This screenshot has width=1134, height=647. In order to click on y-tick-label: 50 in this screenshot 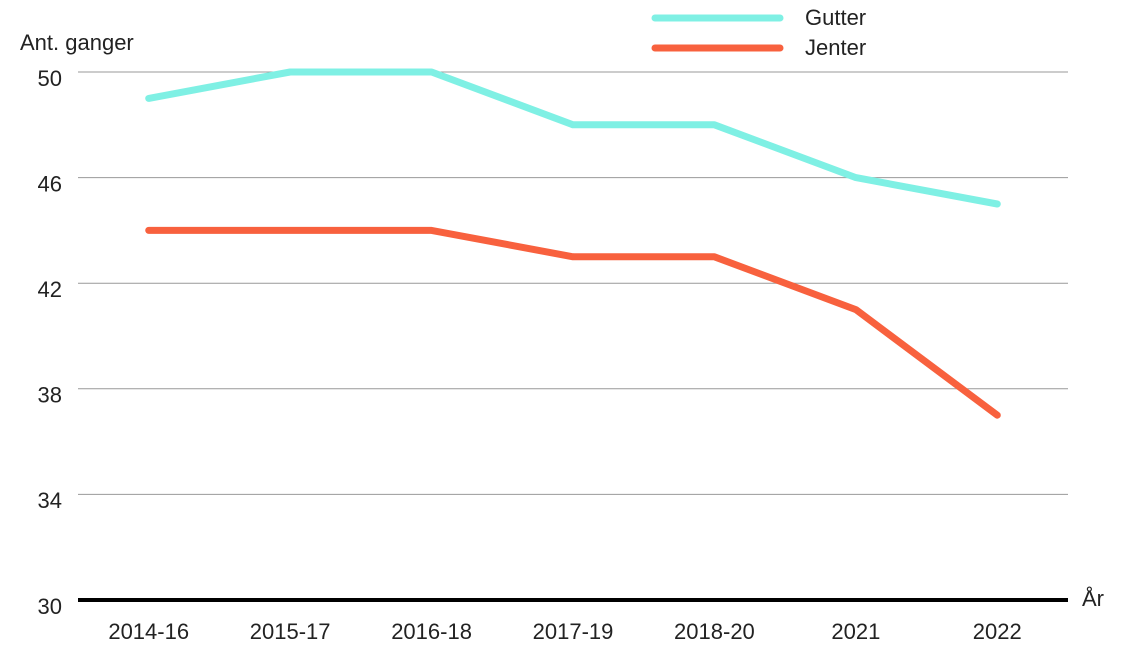, I will do `click(50, 78)`.